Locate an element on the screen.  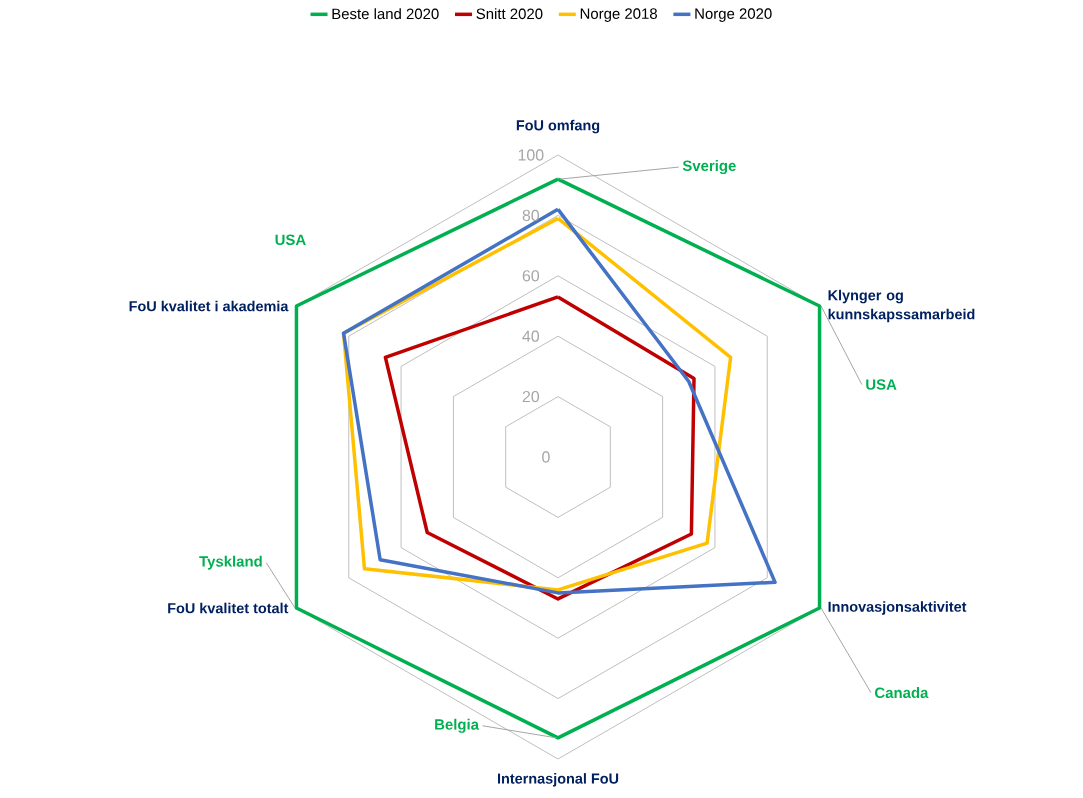
text: Canada is located at coordinates (902, 693).